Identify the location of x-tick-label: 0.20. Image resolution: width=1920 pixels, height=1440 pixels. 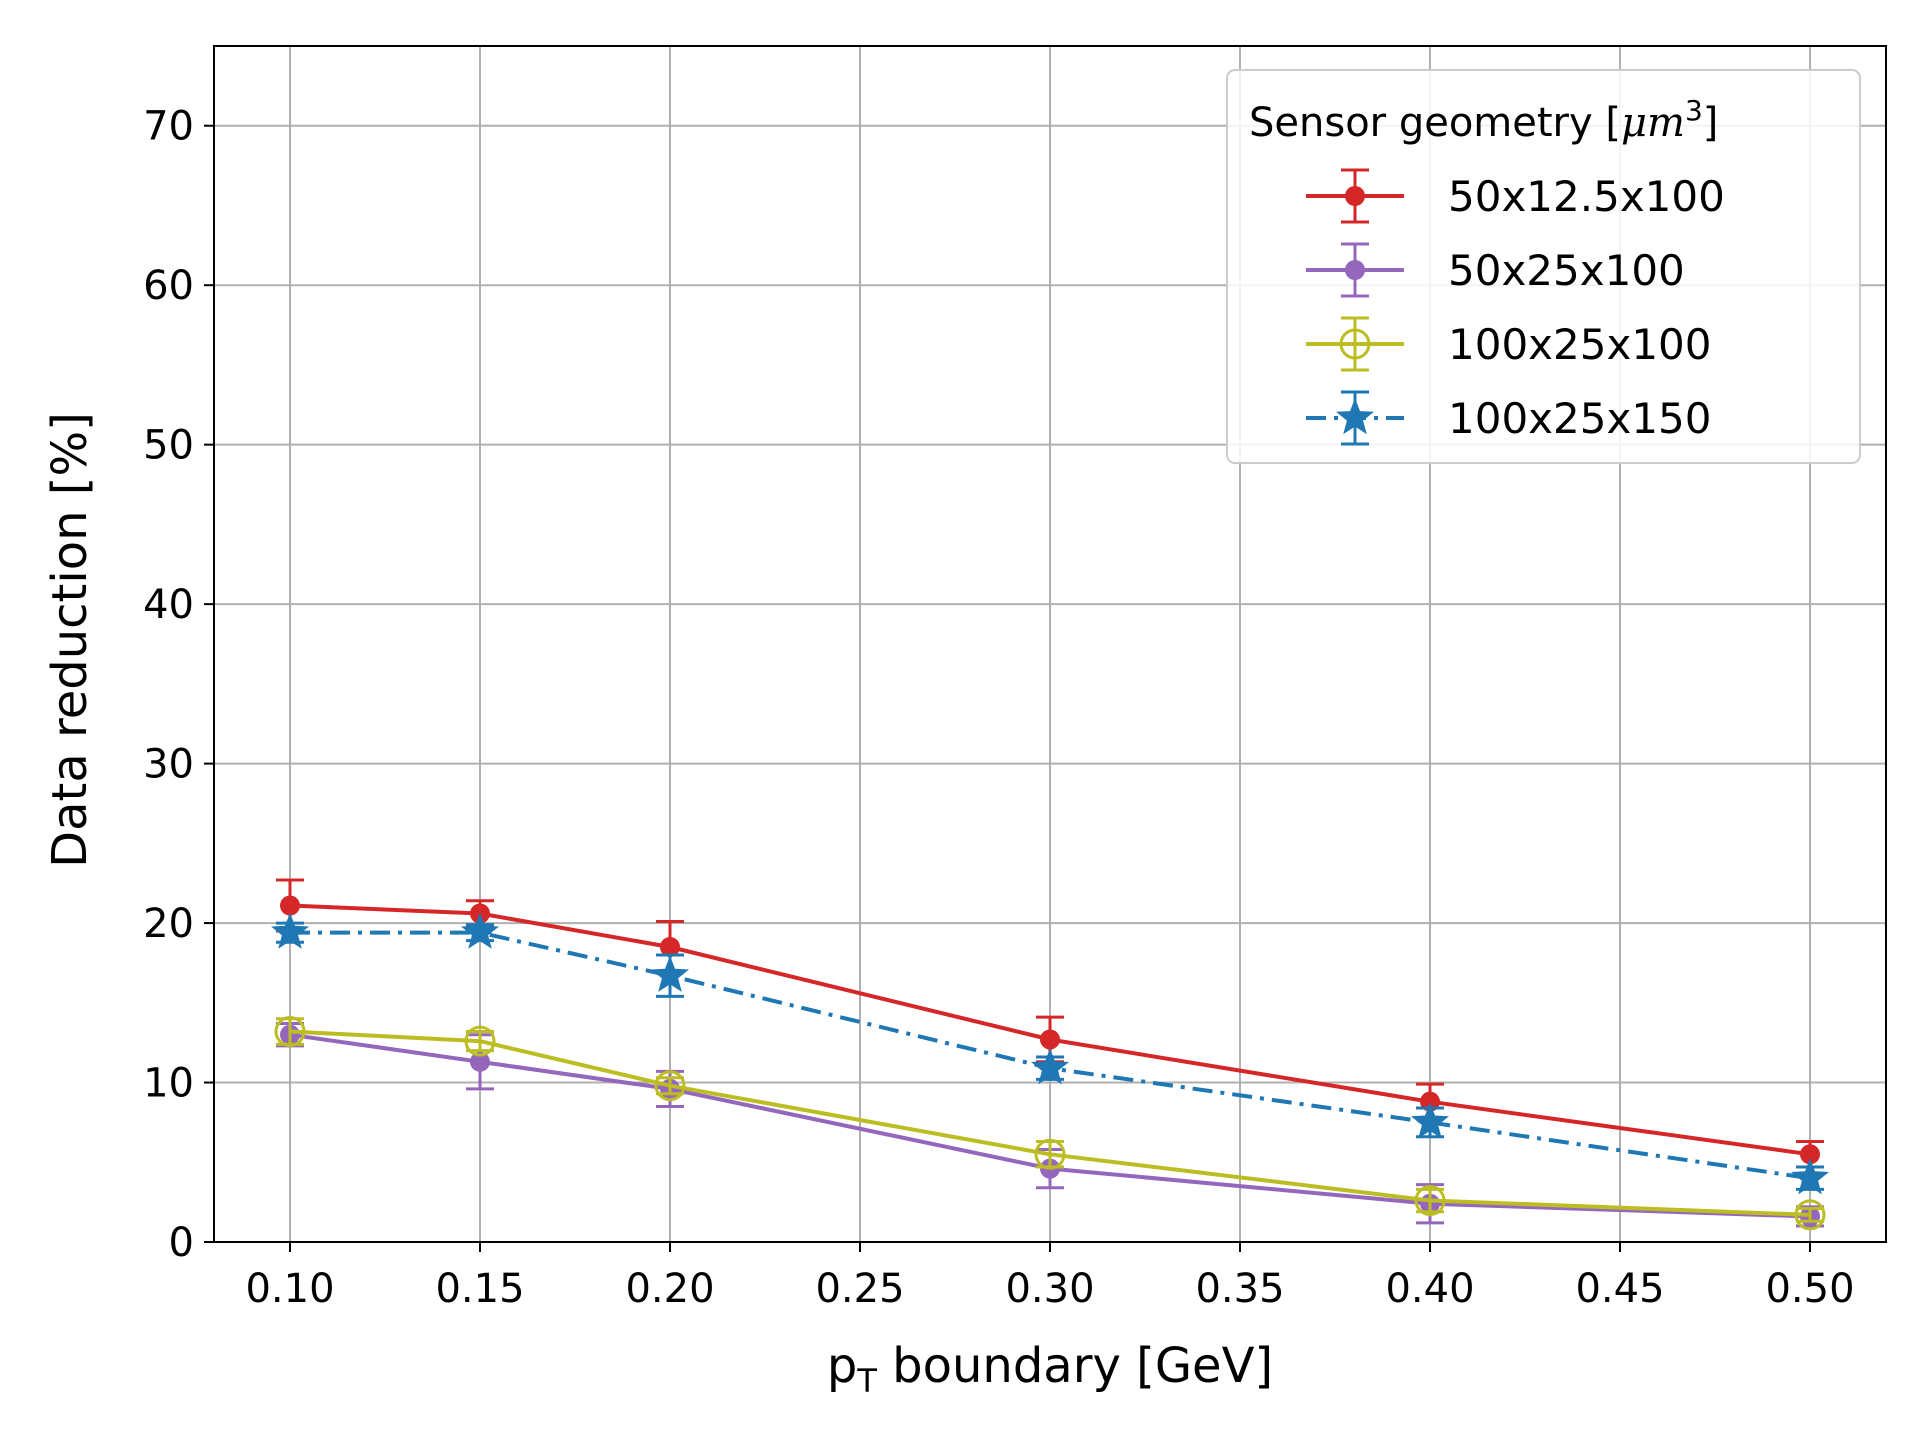
(669, 1289).